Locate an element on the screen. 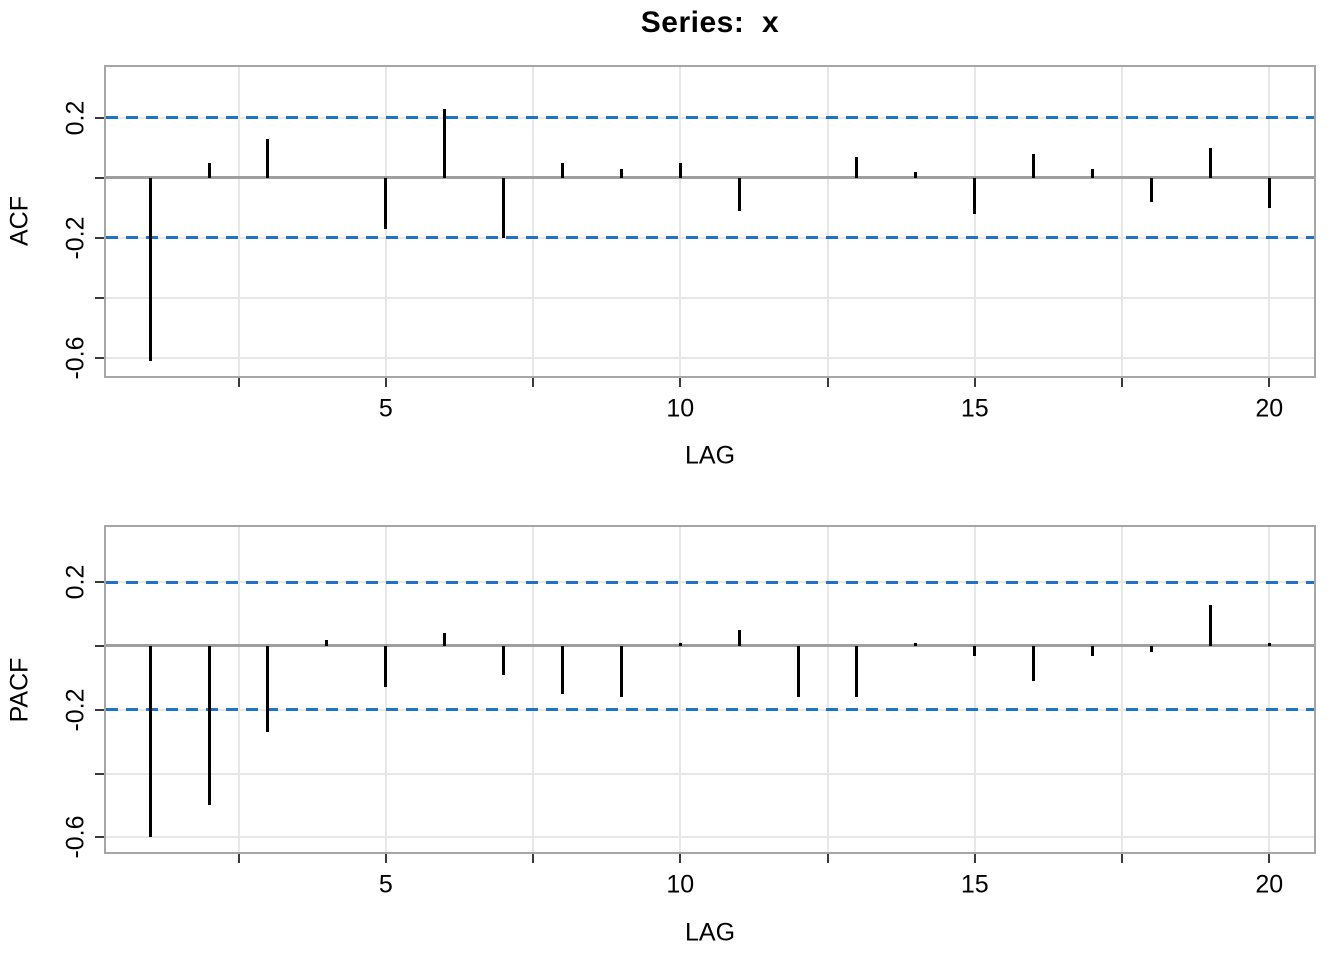 The height and width of the screenshot is (960, 1344). acf-x-tick-label: 5 is located at coordinates (385, 408).